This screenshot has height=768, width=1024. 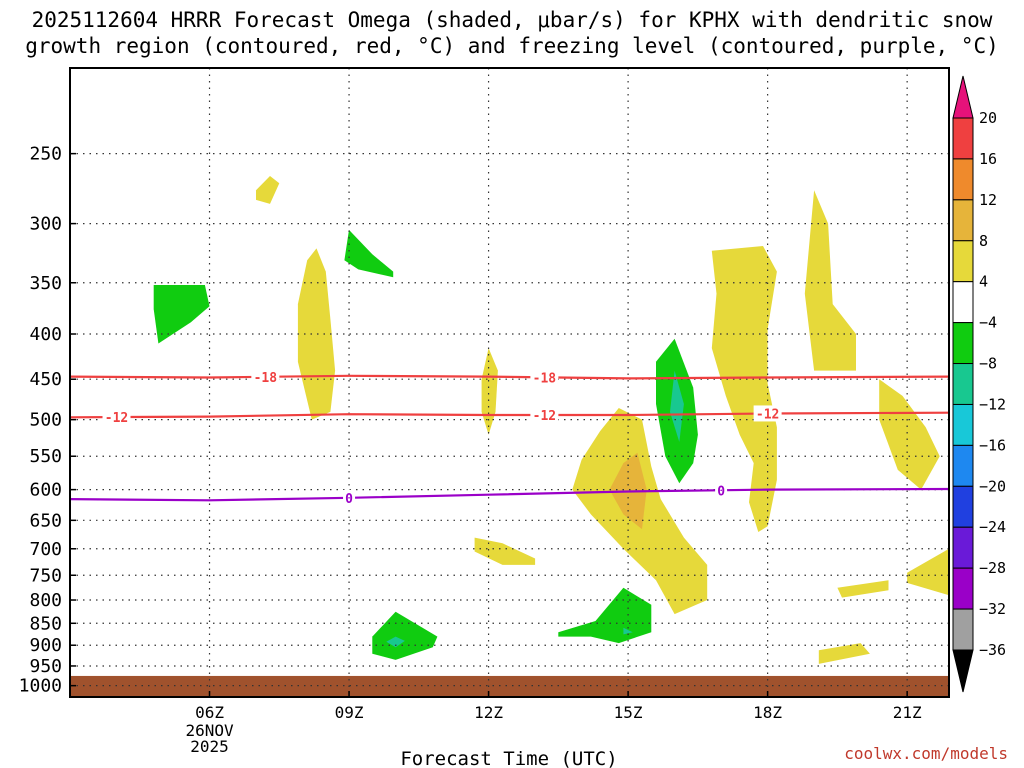 I want to click on colorbar-label-10: −24, so click(x=992, y=527).